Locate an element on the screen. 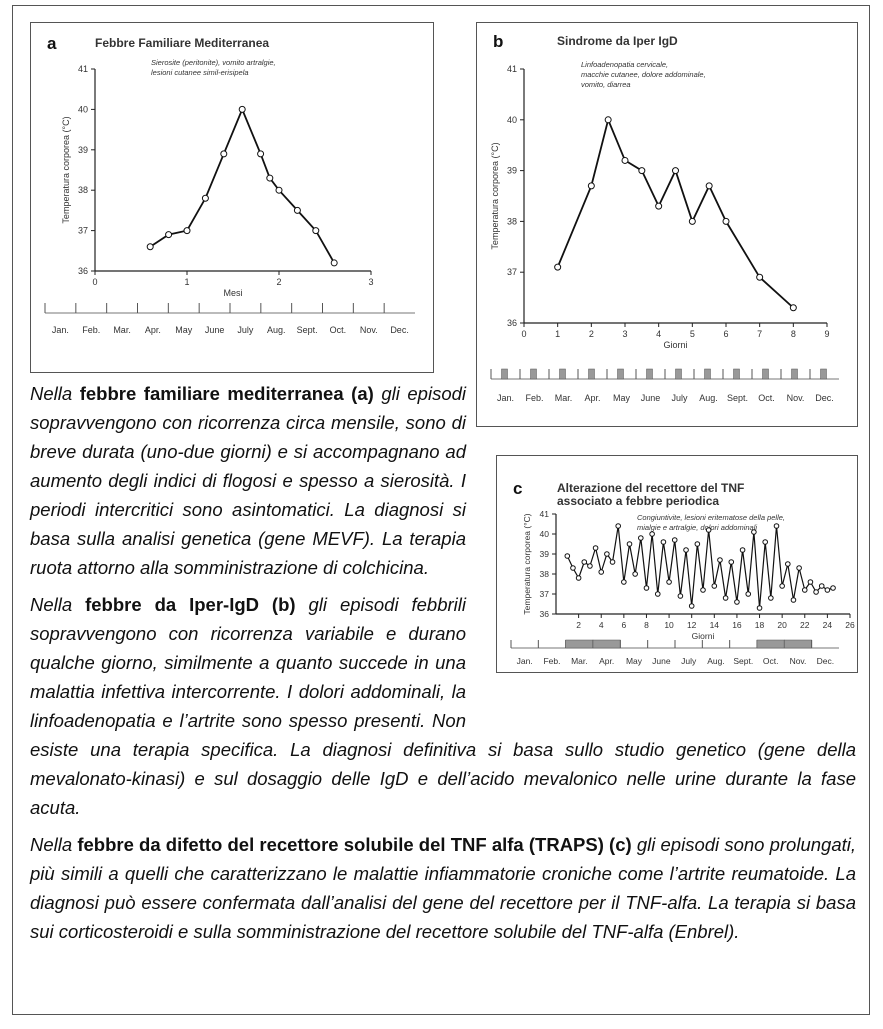 The height and width of the screenshot is (1029, 883). month-label: Mar. is located at coordinates (564, 398).